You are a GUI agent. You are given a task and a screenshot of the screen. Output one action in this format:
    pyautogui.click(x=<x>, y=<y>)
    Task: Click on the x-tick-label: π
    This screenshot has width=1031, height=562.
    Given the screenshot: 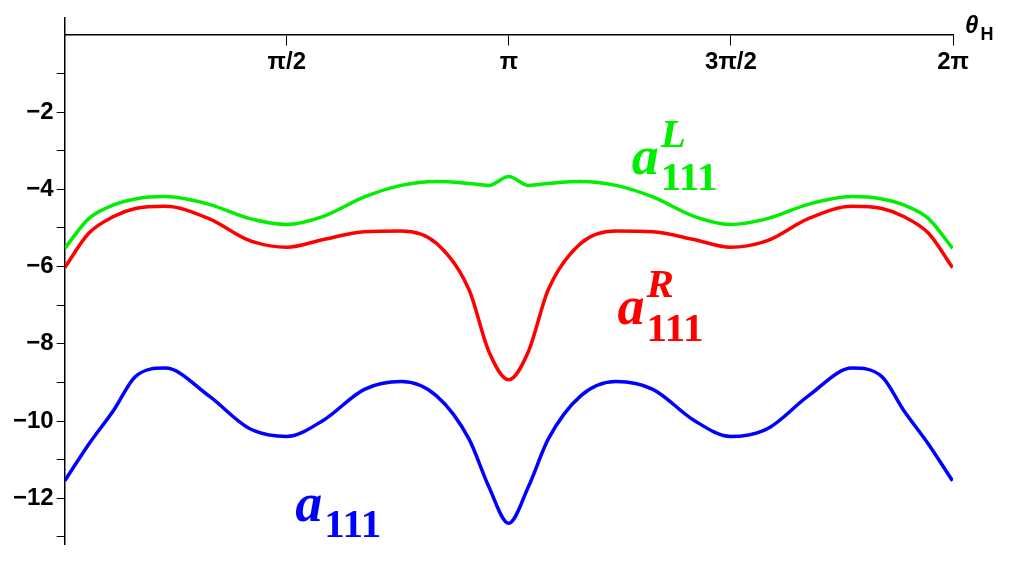 What is the action you would take?
    pyautogui.click(x=509, y=60)
    